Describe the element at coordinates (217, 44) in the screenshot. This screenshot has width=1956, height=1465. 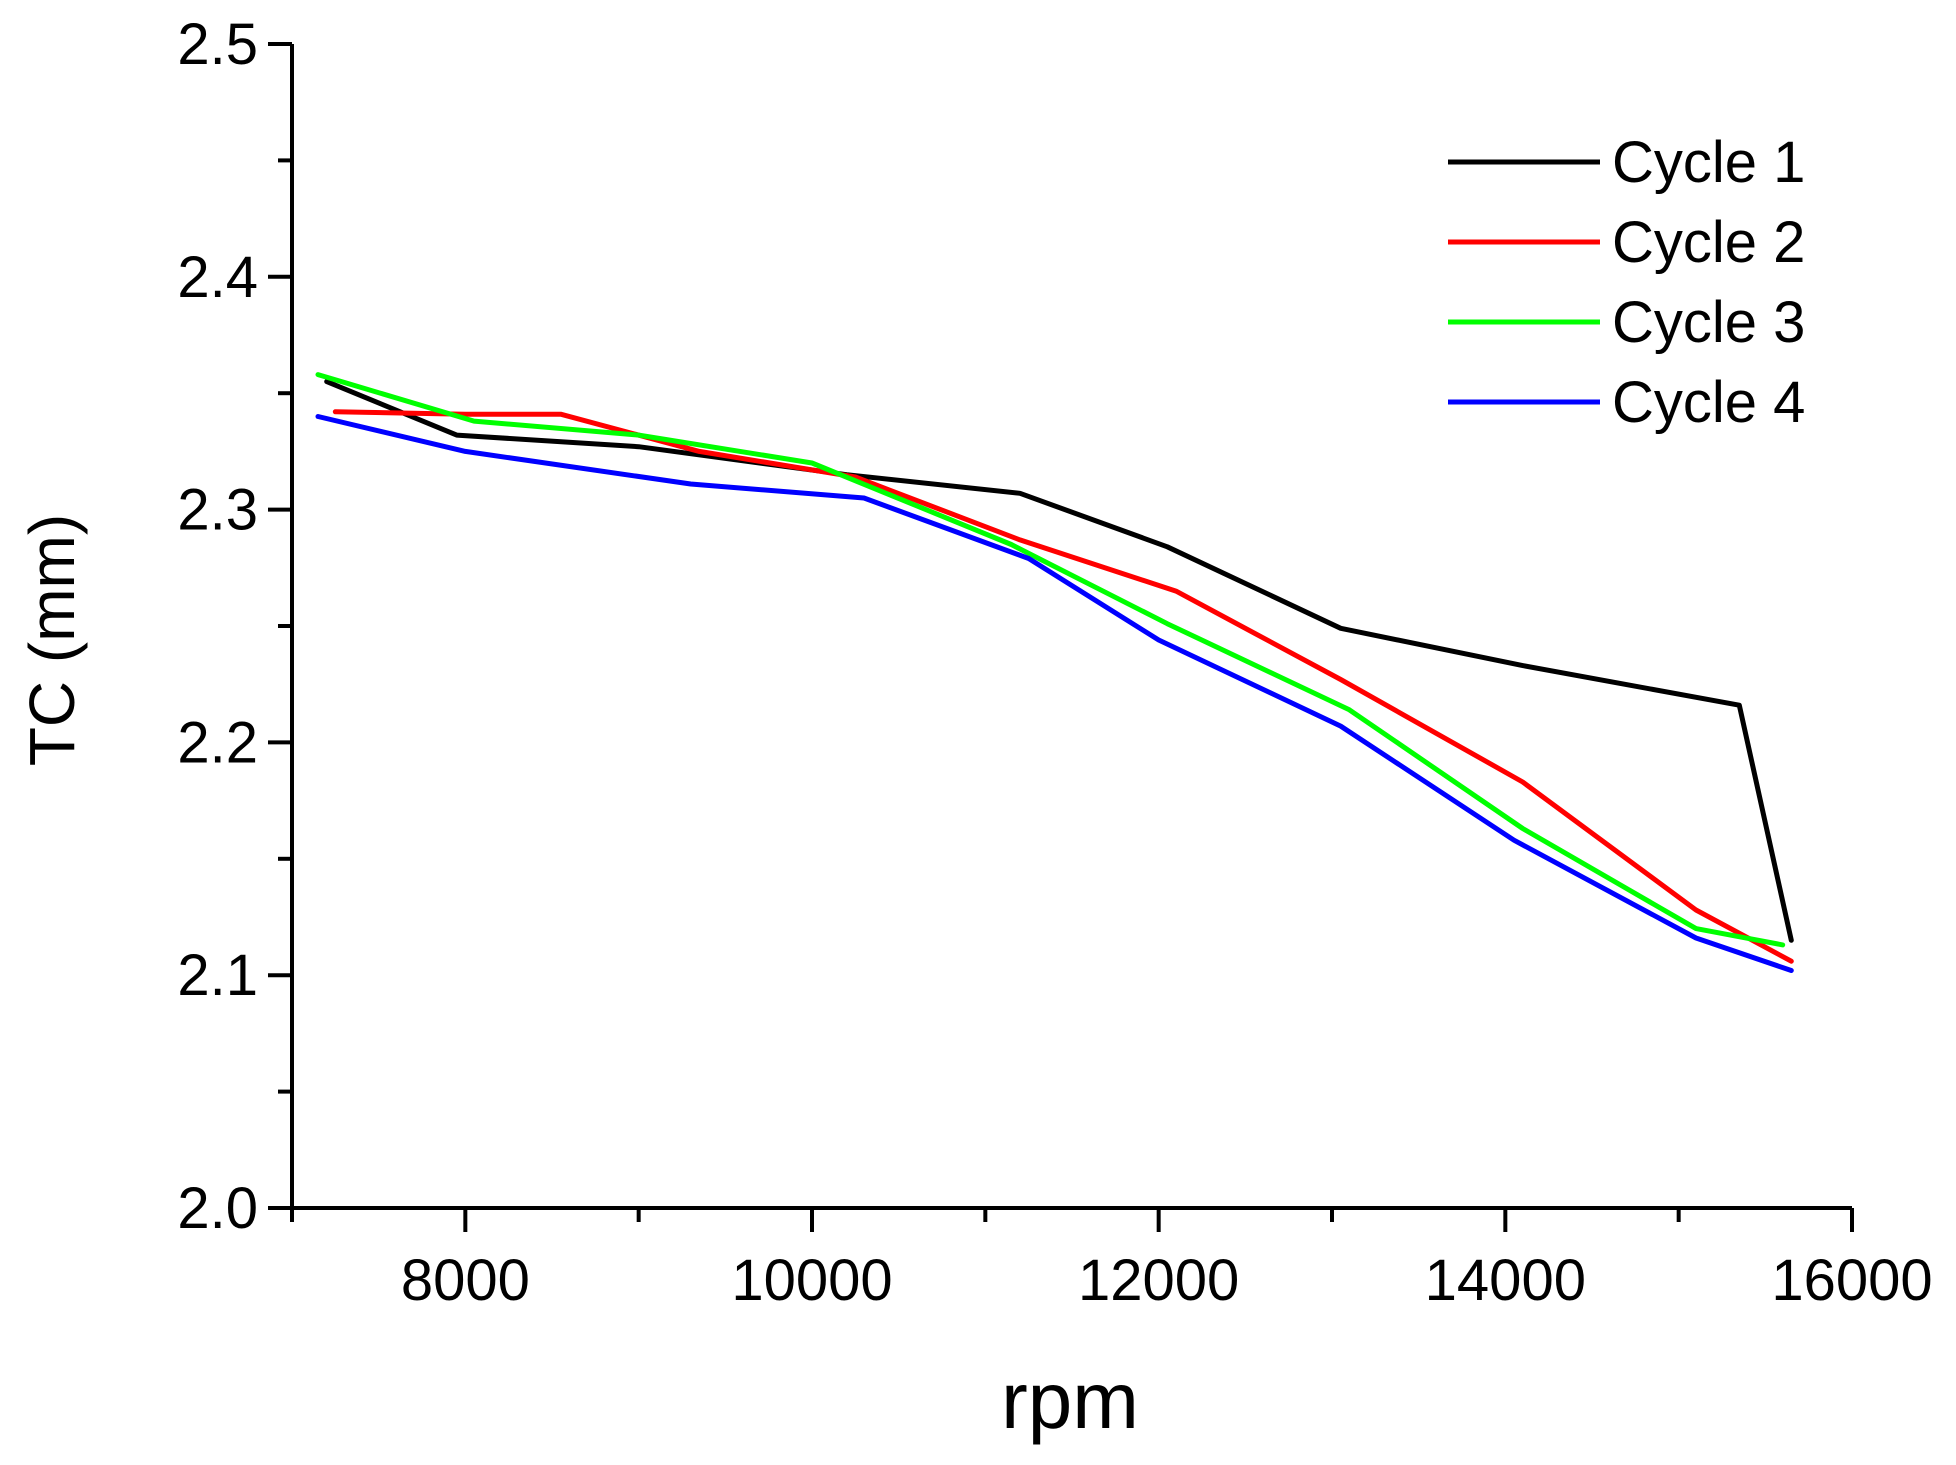
I see `y-tick-label: 2.5` at that location.